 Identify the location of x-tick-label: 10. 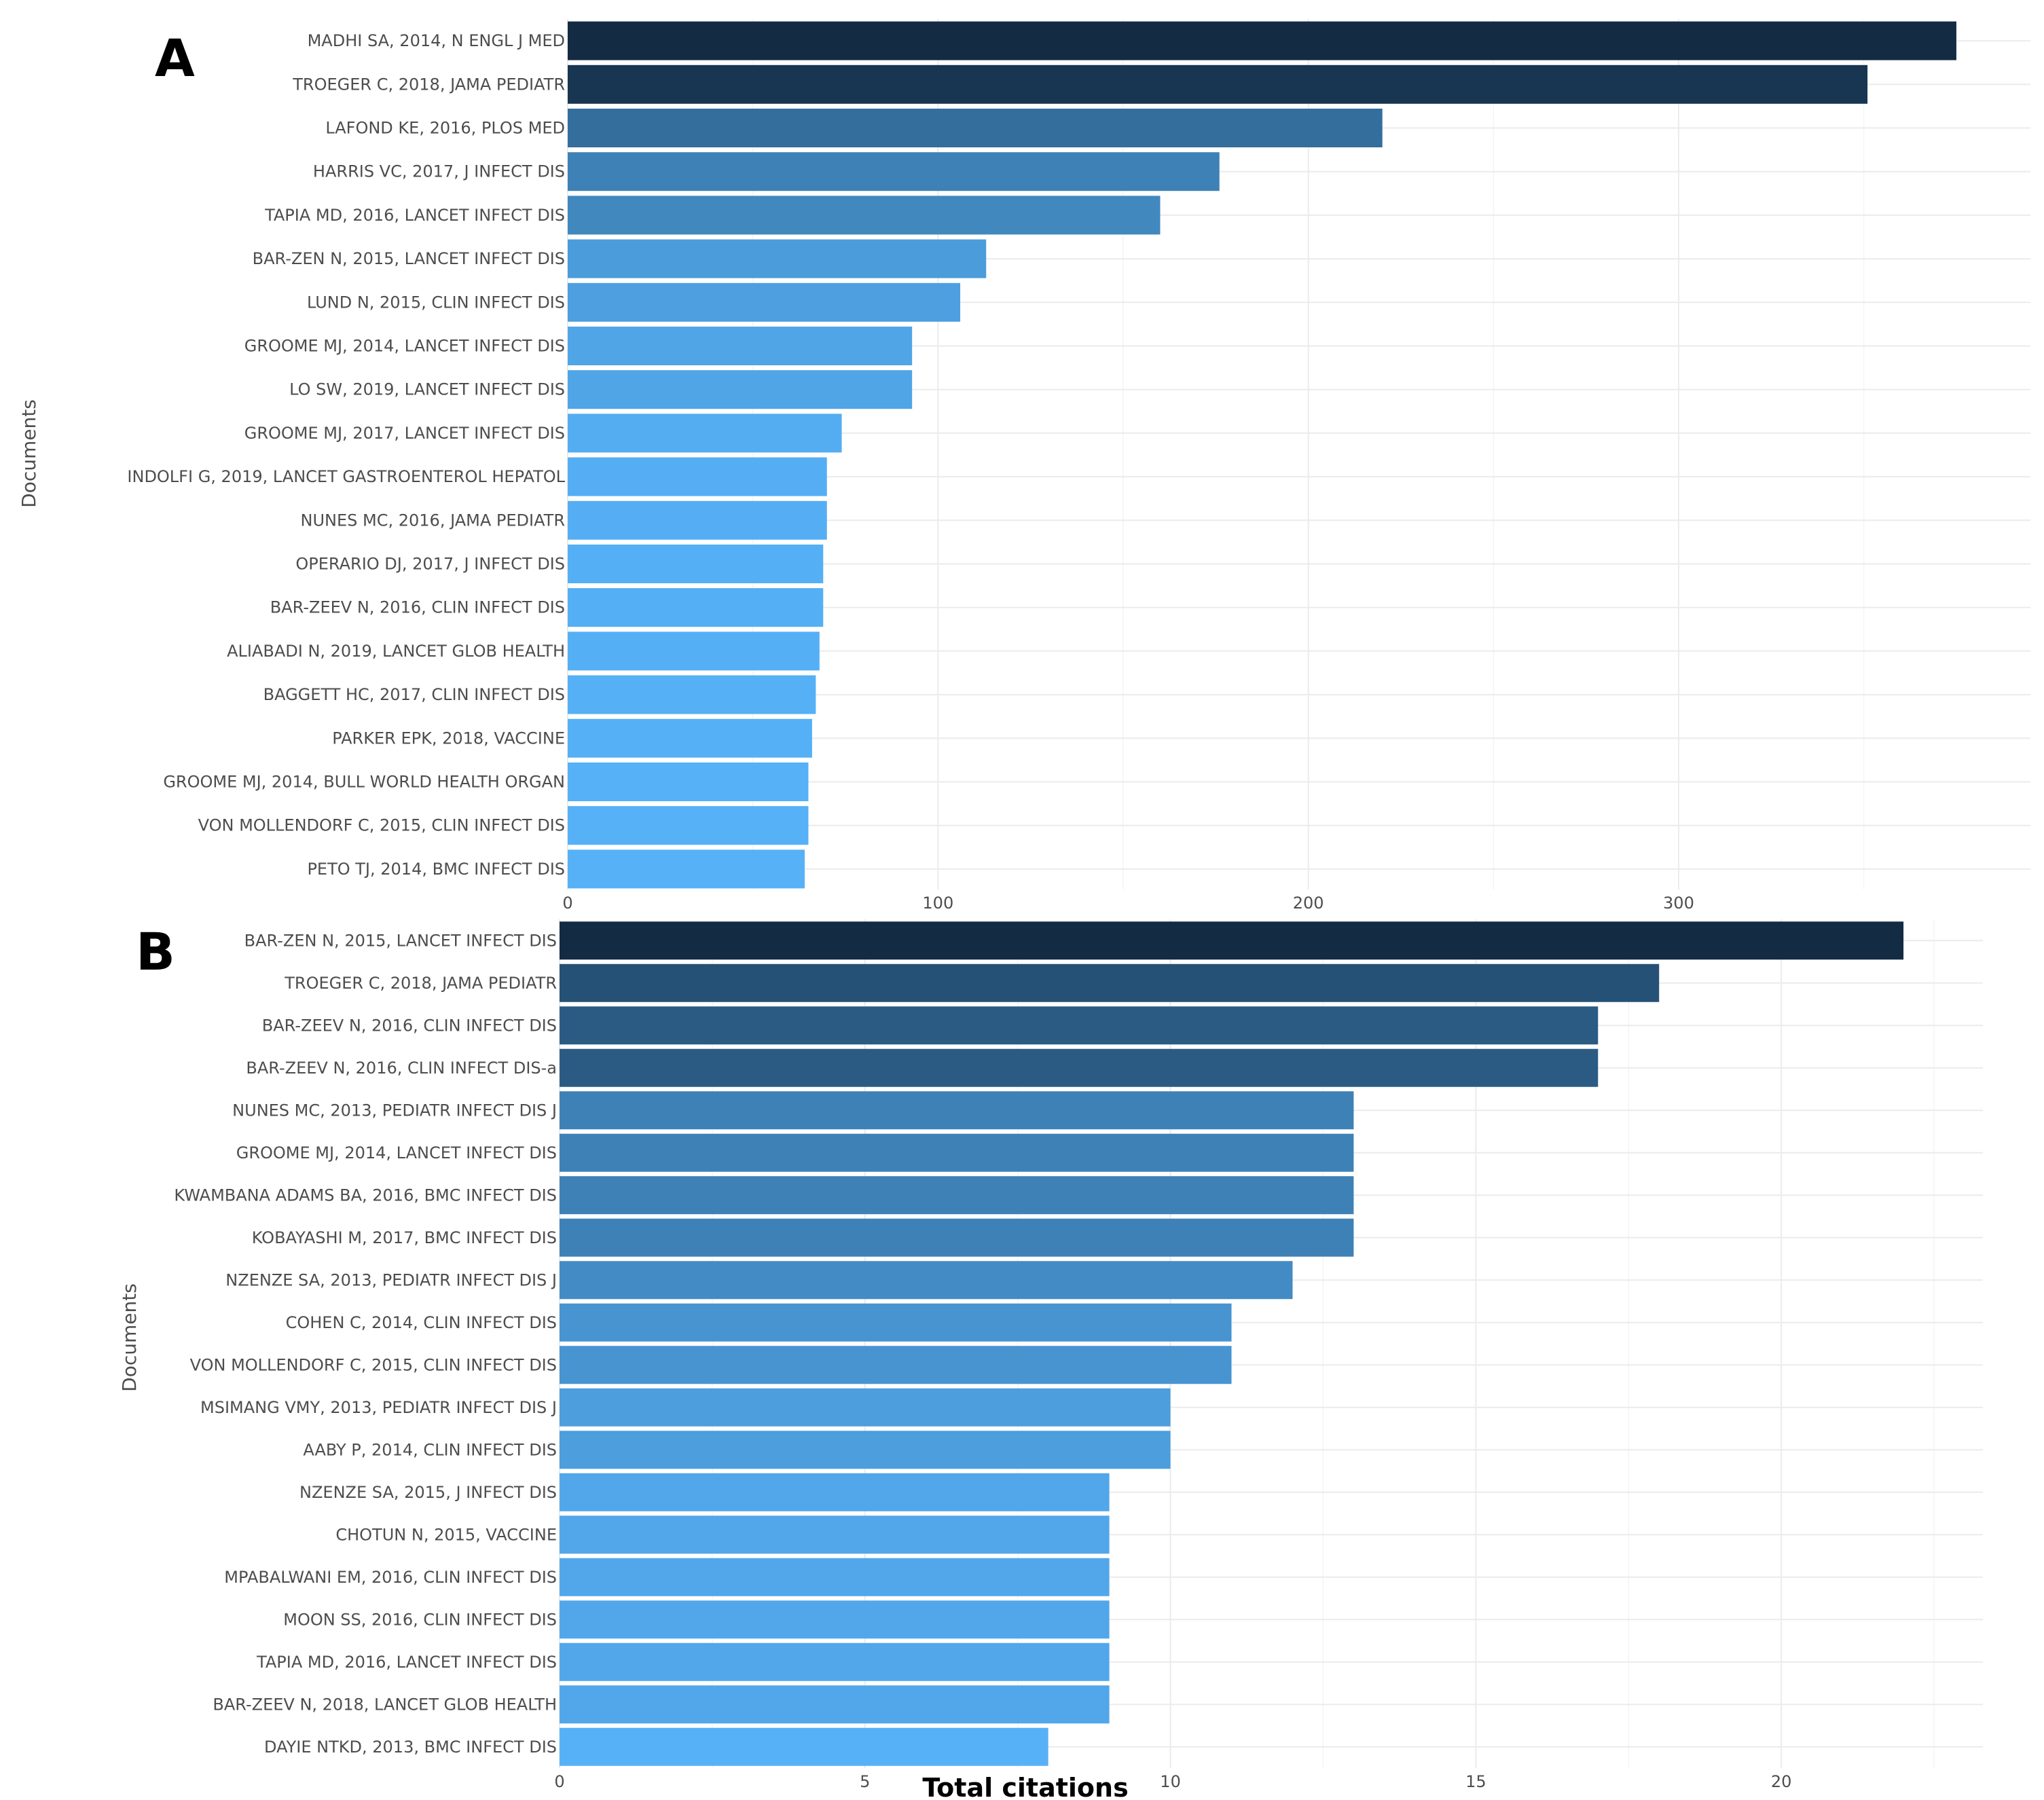
(1170, 1781).